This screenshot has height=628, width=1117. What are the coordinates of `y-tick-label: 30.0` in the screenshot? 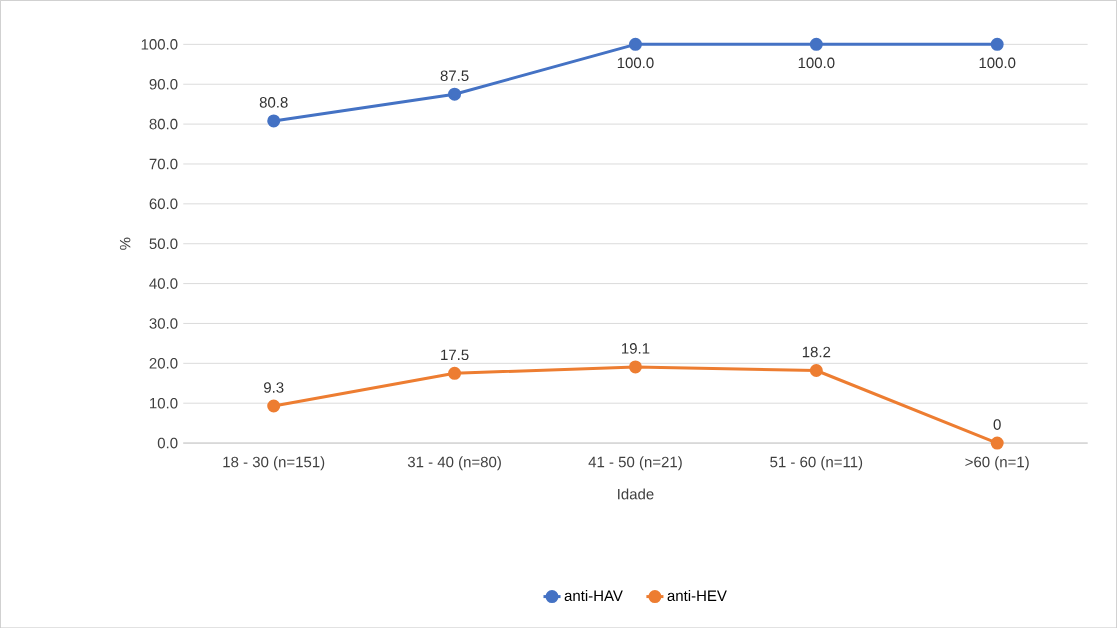 It's located at (163, 323).